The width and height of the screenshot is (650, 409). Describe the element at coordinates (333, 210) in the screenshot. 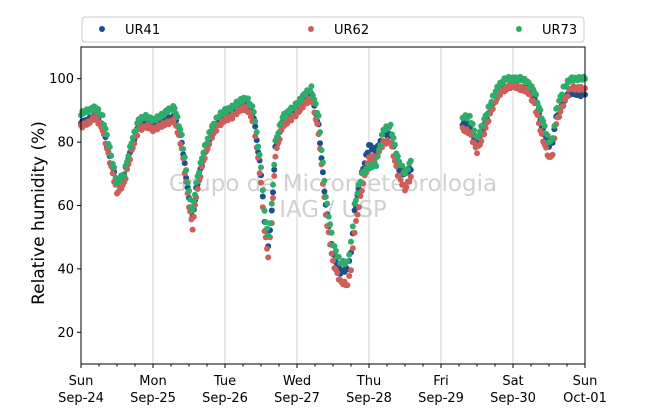

I see `watermark-line-2: IAG / USP` at that location.